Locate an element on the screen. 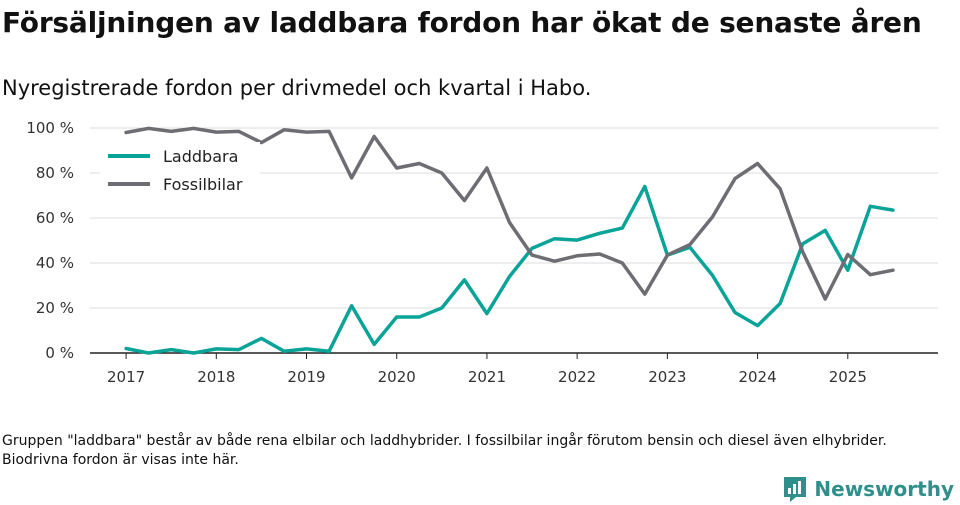 Image resolution: width=960 pixels, height=505 pixels. y-tick-label: 100 % is located at coordinates (50, 128).